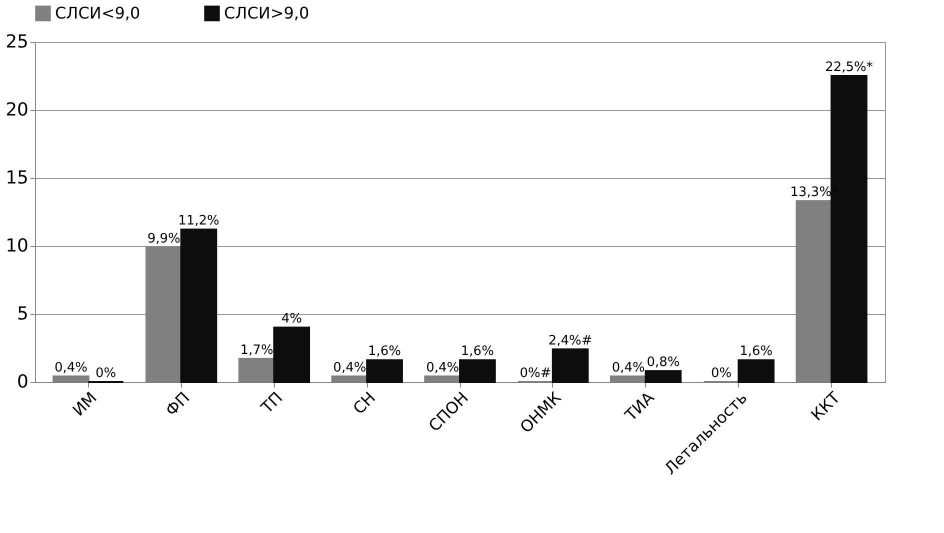 The width and height of the screenshot is (944, 533). I want to click on data-label: 0,8%, so click(663, 362).